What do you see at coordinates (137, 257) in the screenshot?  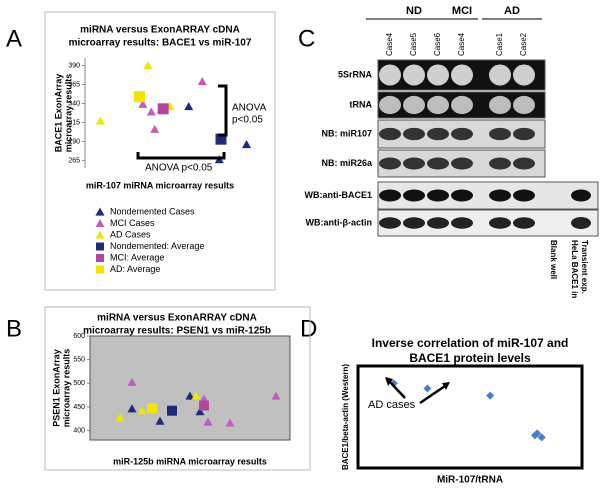 I see `legend-label: MCI: Average` at bounding box center [137, 257].